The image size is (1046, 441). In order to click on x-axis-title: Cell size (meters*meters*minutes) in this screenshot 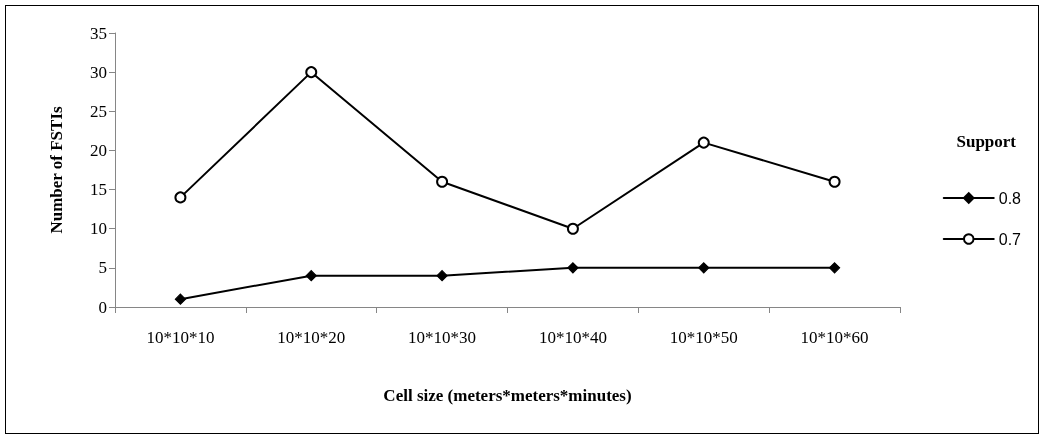, I will do `click(507, 395)`.